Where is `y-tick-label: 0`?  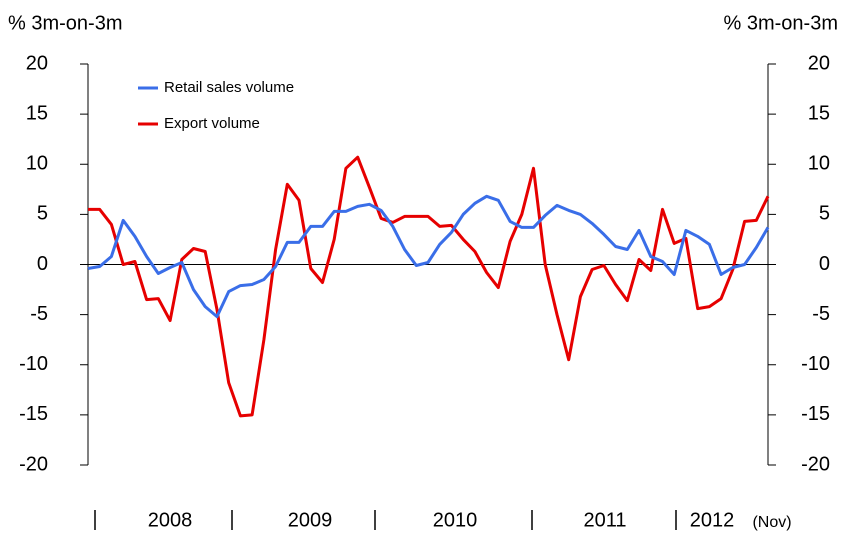 y-tick-label: 0 is located at coordinates (42, 264).